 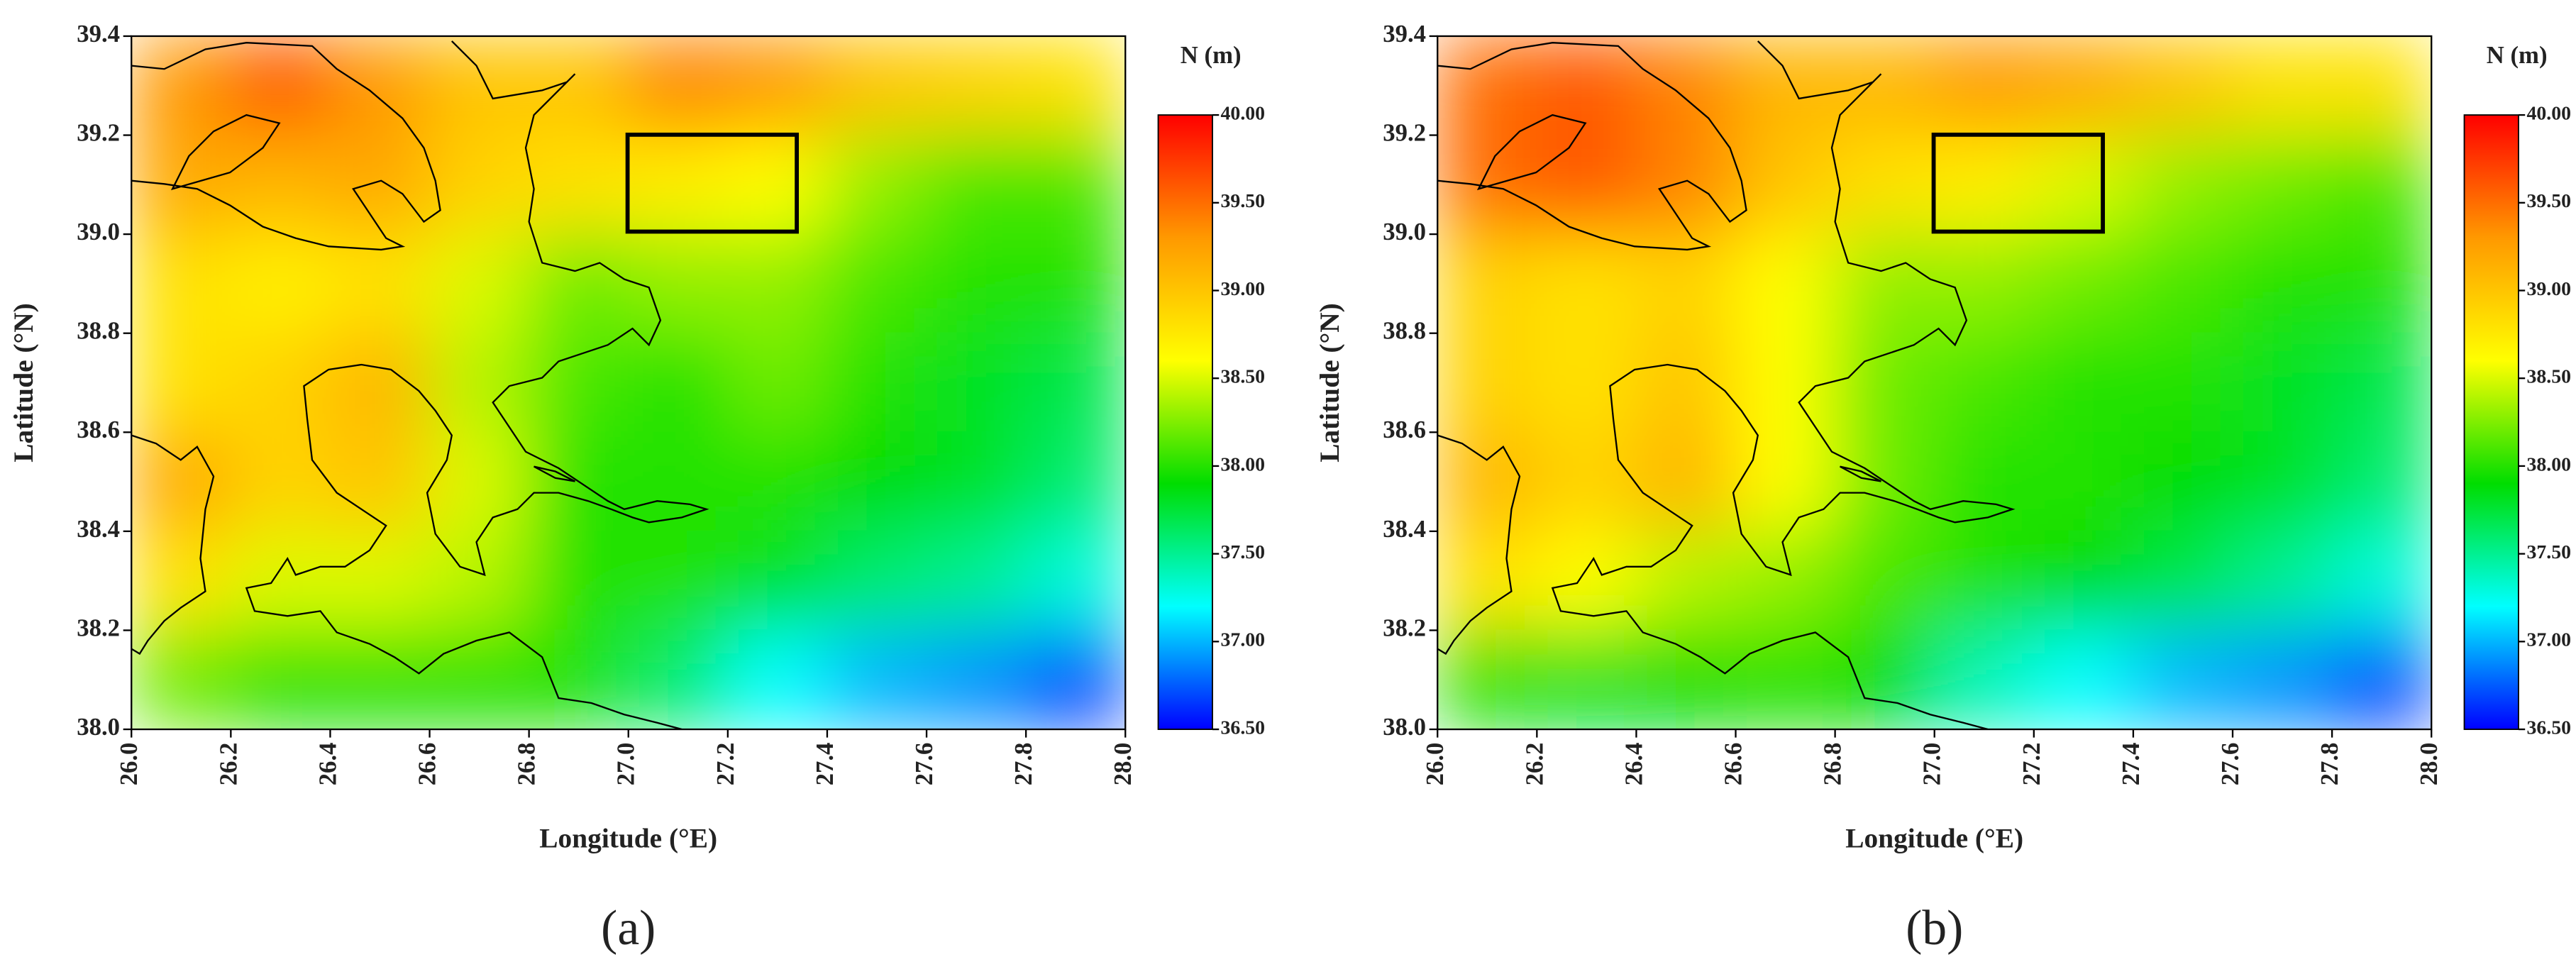 What do you see at coordinates (527, 764) in the screenshot?
I see `x-tick-label: 26.8` at bounding box center [527, 764].